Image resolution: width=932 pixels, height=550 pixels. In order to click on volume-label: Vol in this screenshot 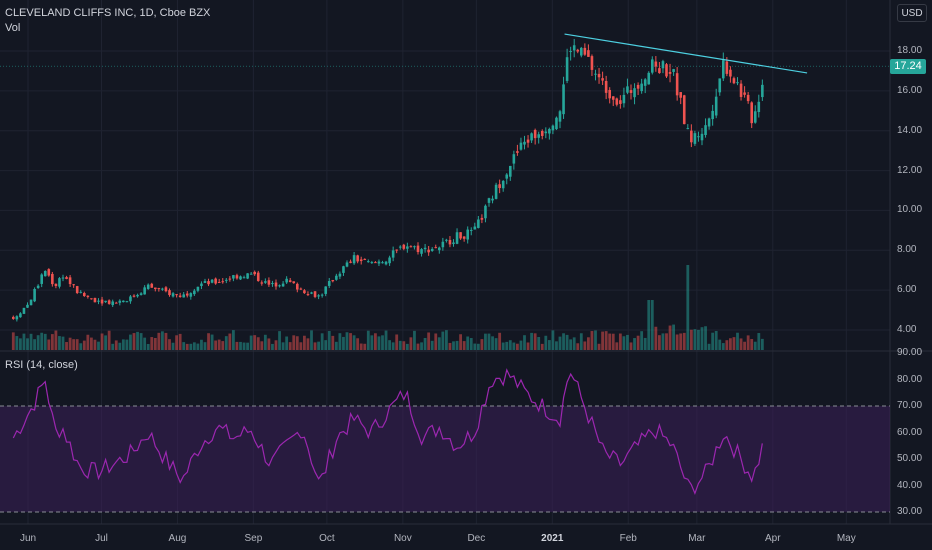, I will do `click(13, 28)`.